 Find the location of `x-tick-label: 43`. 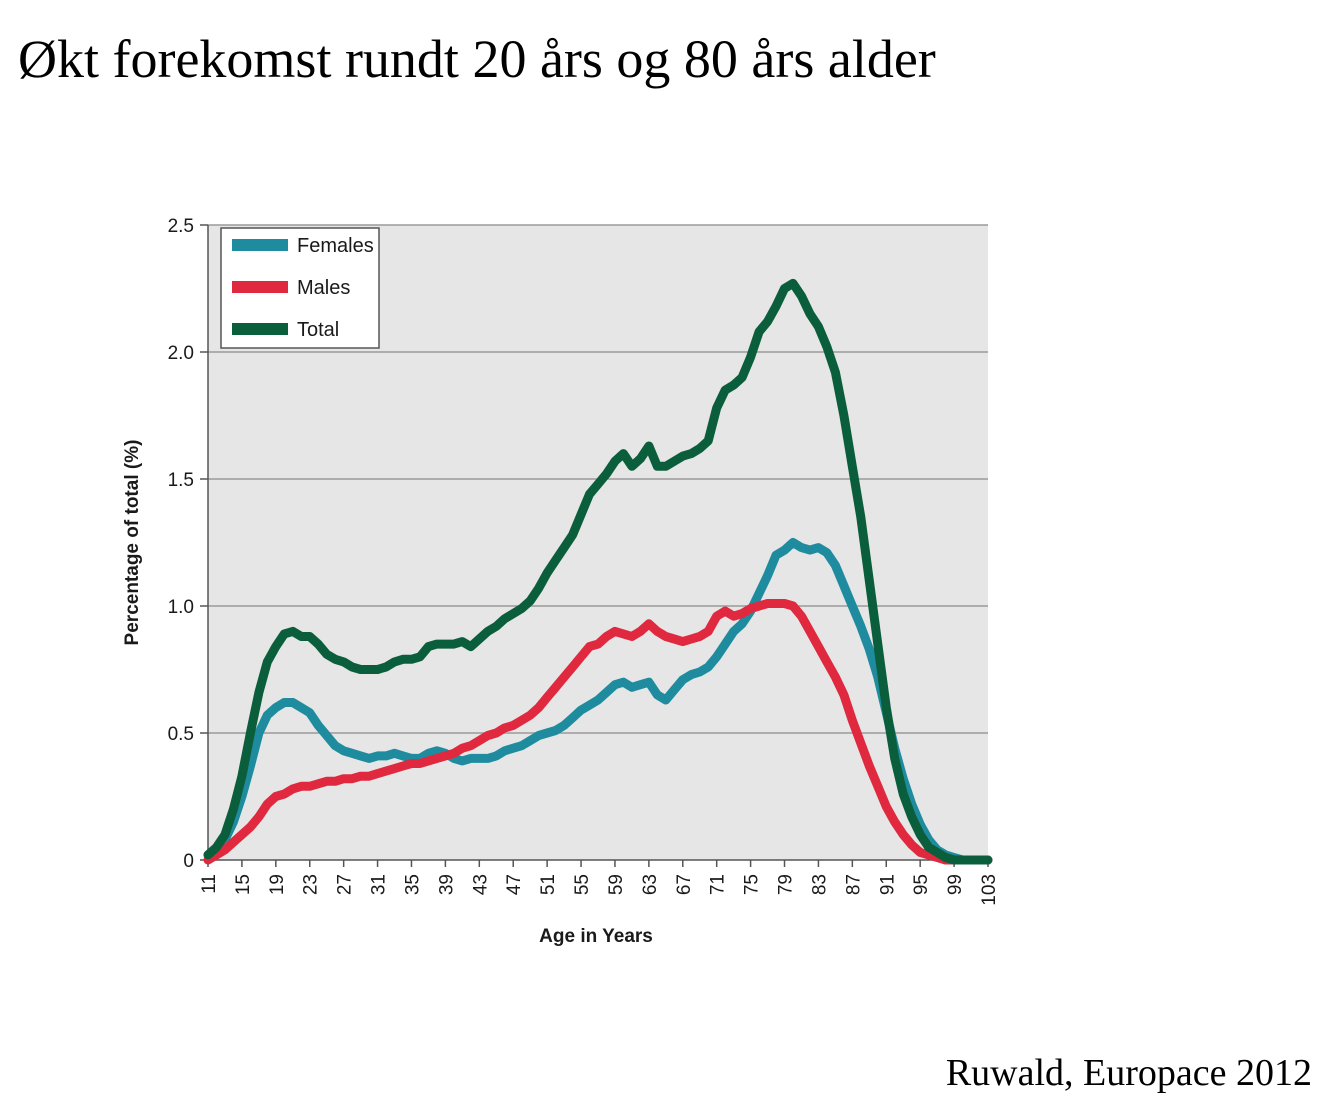

x-tick-label: 43 is located at coordinates (480, 884).